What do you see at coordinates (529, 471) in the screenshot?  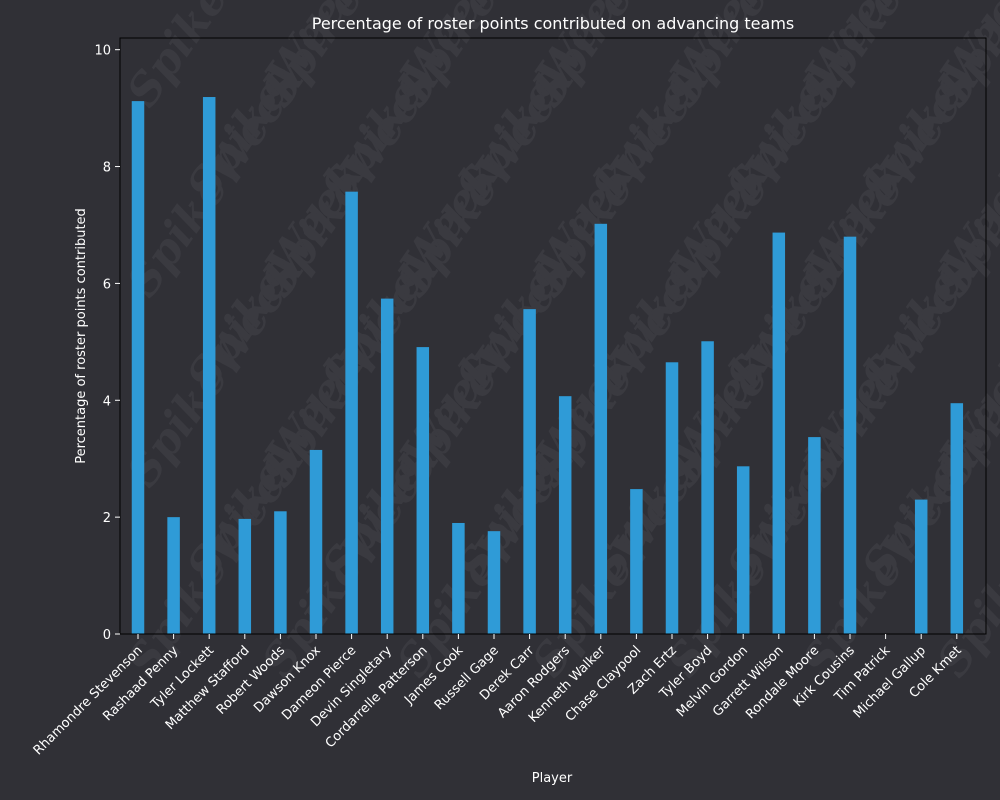 I see `bar-derek-carr` at bounding box center [529, 471].